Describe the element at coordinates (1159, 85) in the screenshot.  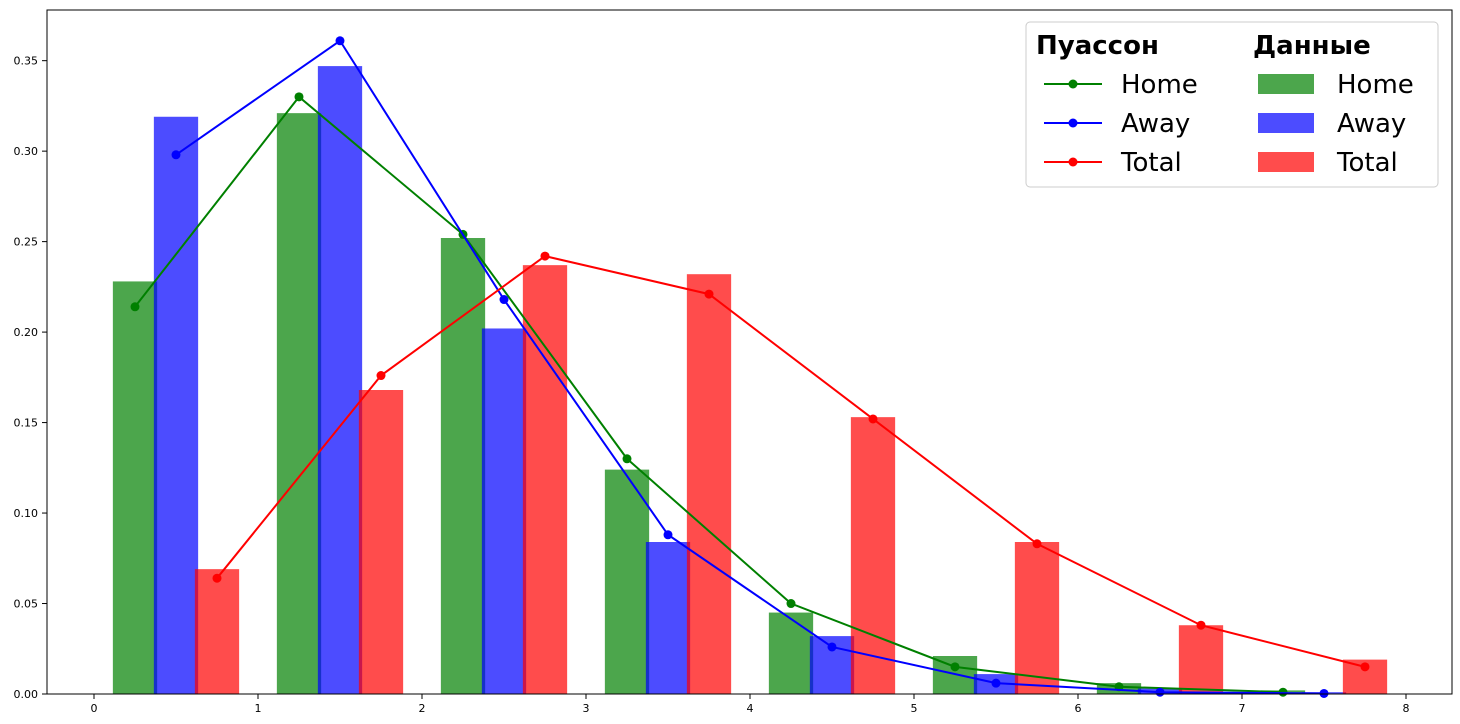
I see `legend-line-home-label: Home` at that location.